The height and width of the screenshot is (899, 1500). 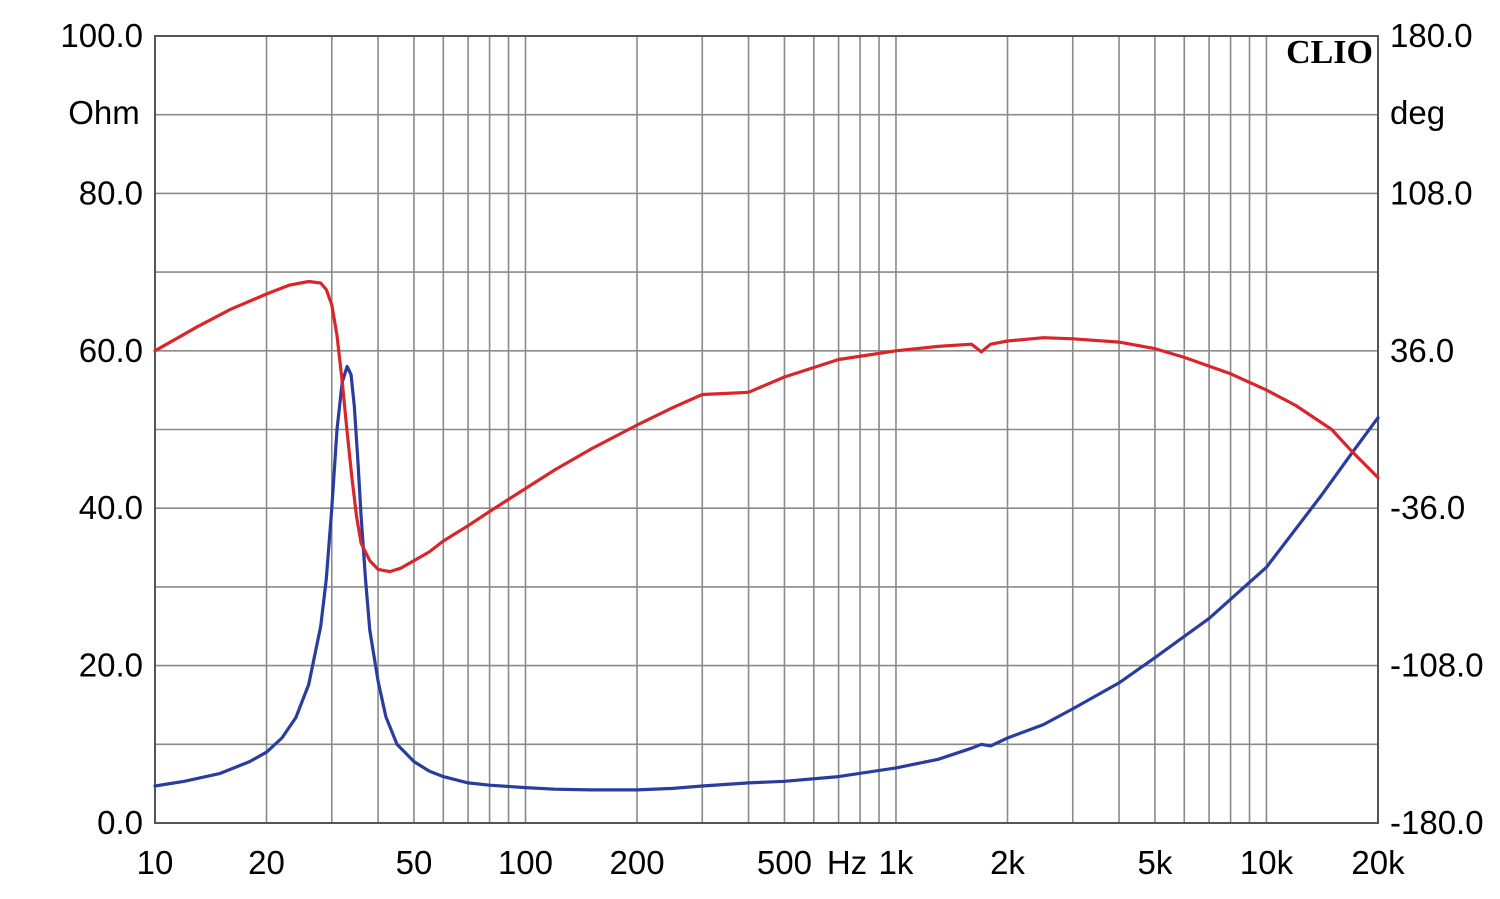 What do you see at coordinates (1329, 52) in the screenshot?
I see `clio-logo-text: CLIO` at bounding box center [1329, 52].